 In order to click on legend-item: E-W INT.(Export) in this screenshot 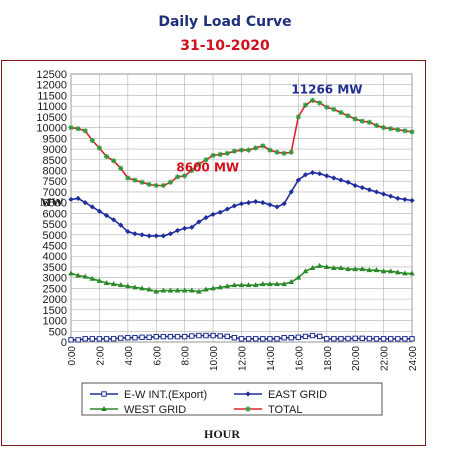, I will do `click(148, 395)`.